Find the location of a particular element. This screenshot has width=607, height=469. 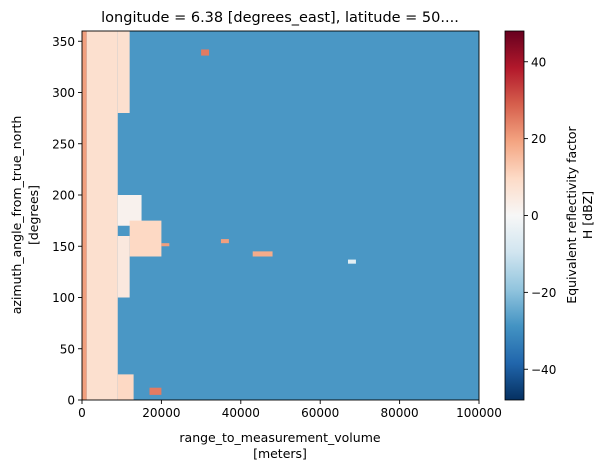

y-tick-label: 50 is located at coordinates (67, 349).